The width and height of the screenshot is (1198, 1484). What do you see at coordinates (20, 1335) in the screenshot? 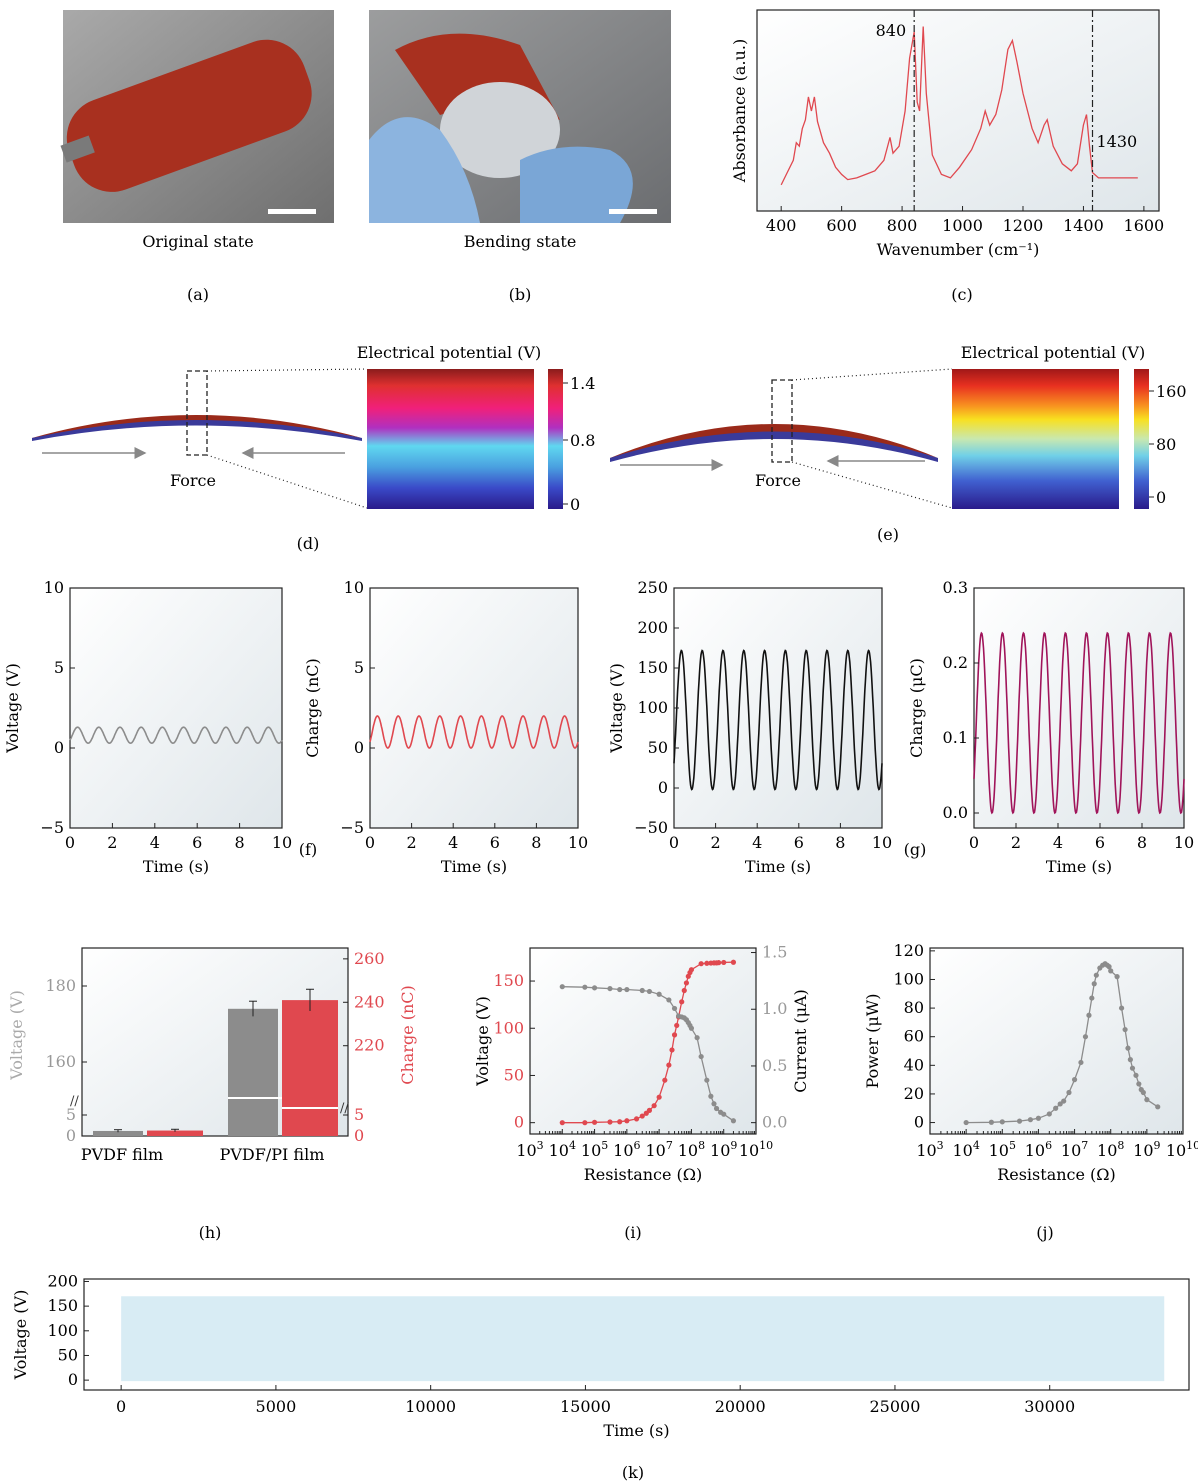
I see `y-axis-label: Voltage (V)` at bounding box center [20, 1335].